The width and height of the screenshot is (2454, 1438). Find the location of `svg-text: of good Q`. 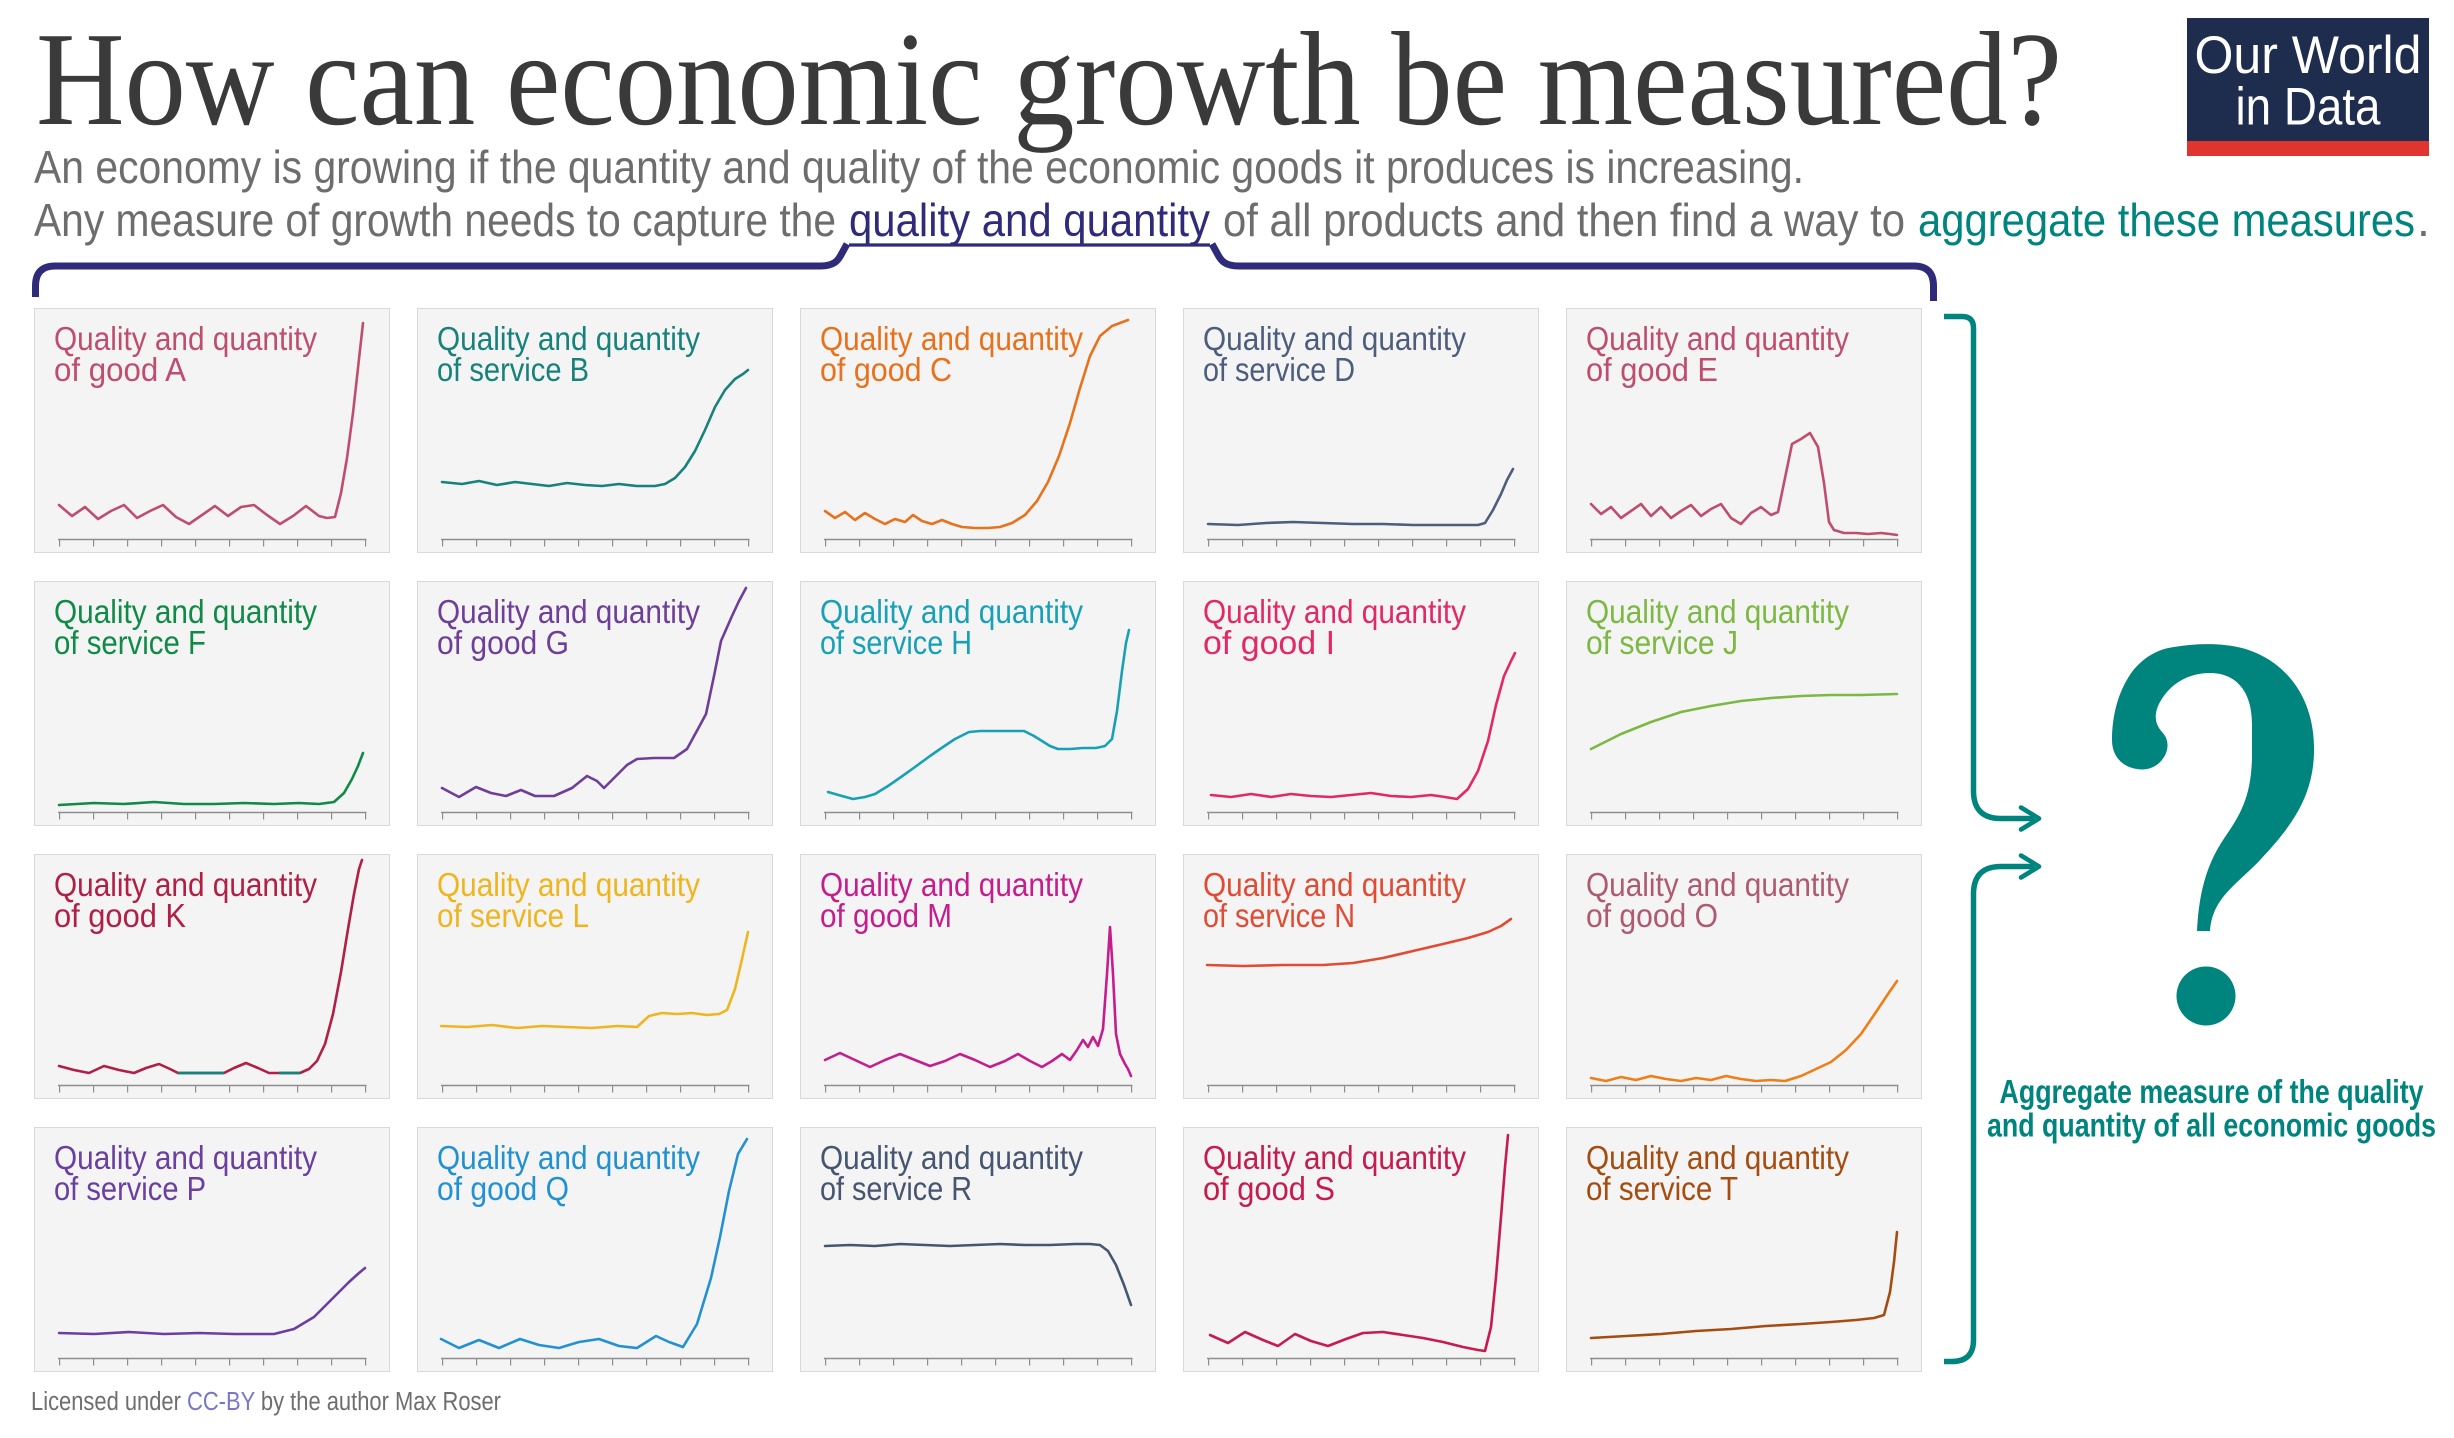

svg-text: of good Q is located at coordinates (503, 1188).